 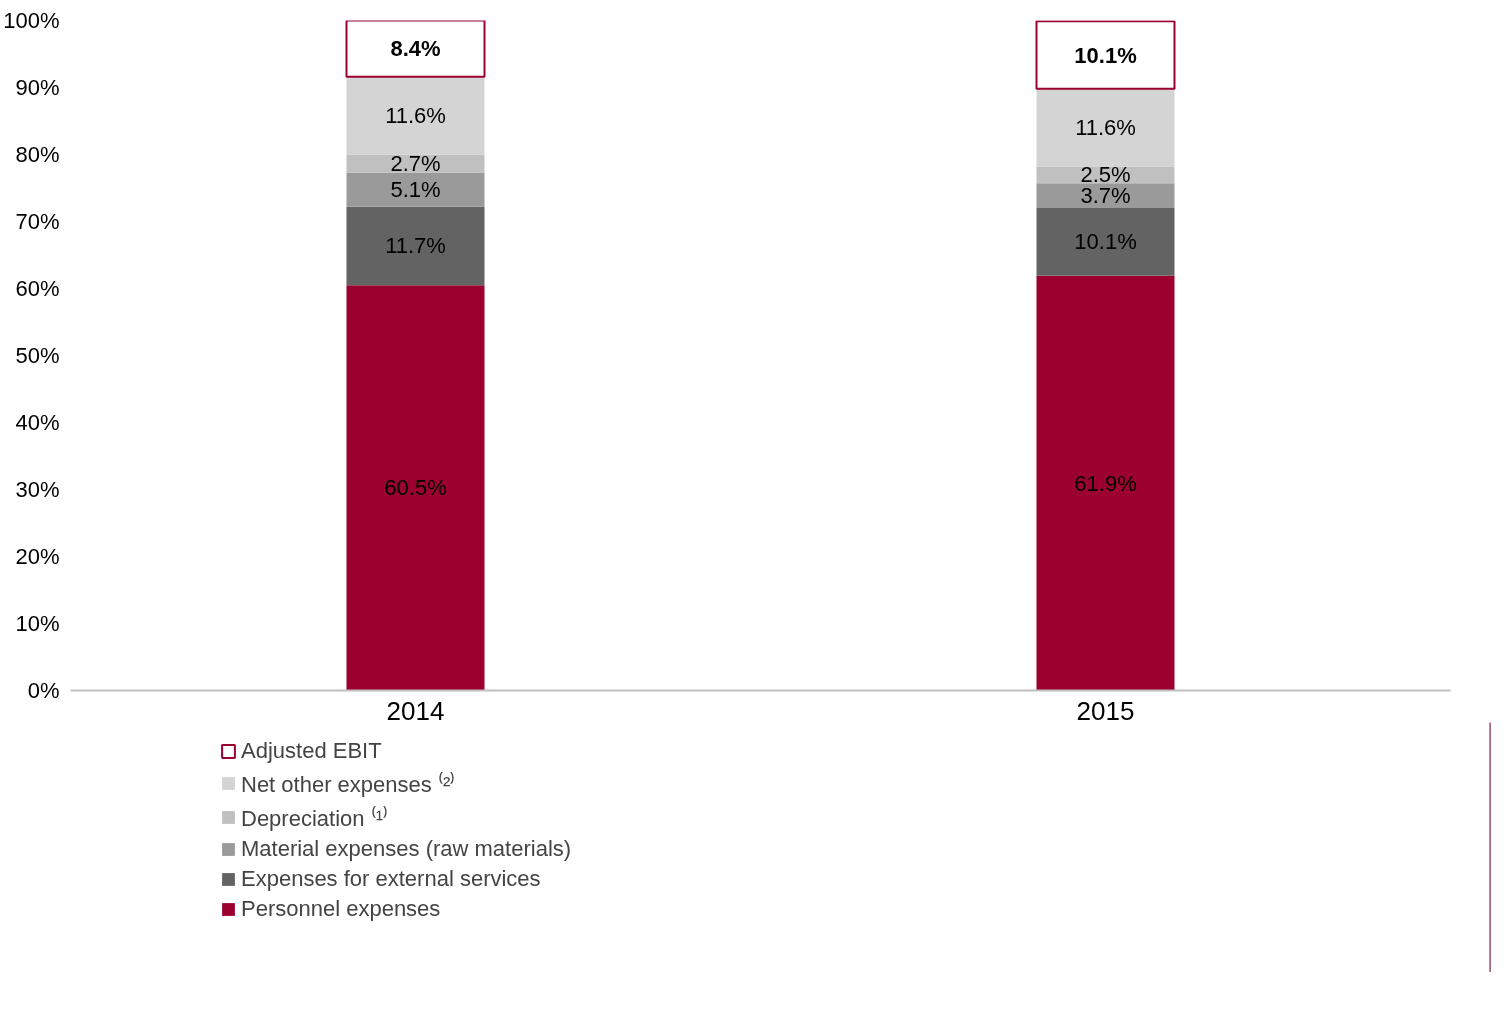 What do you see at coordinates (31, 20) in the screenshot?
I see `y-tick-label: 100%` at bounding box center [31, 20].